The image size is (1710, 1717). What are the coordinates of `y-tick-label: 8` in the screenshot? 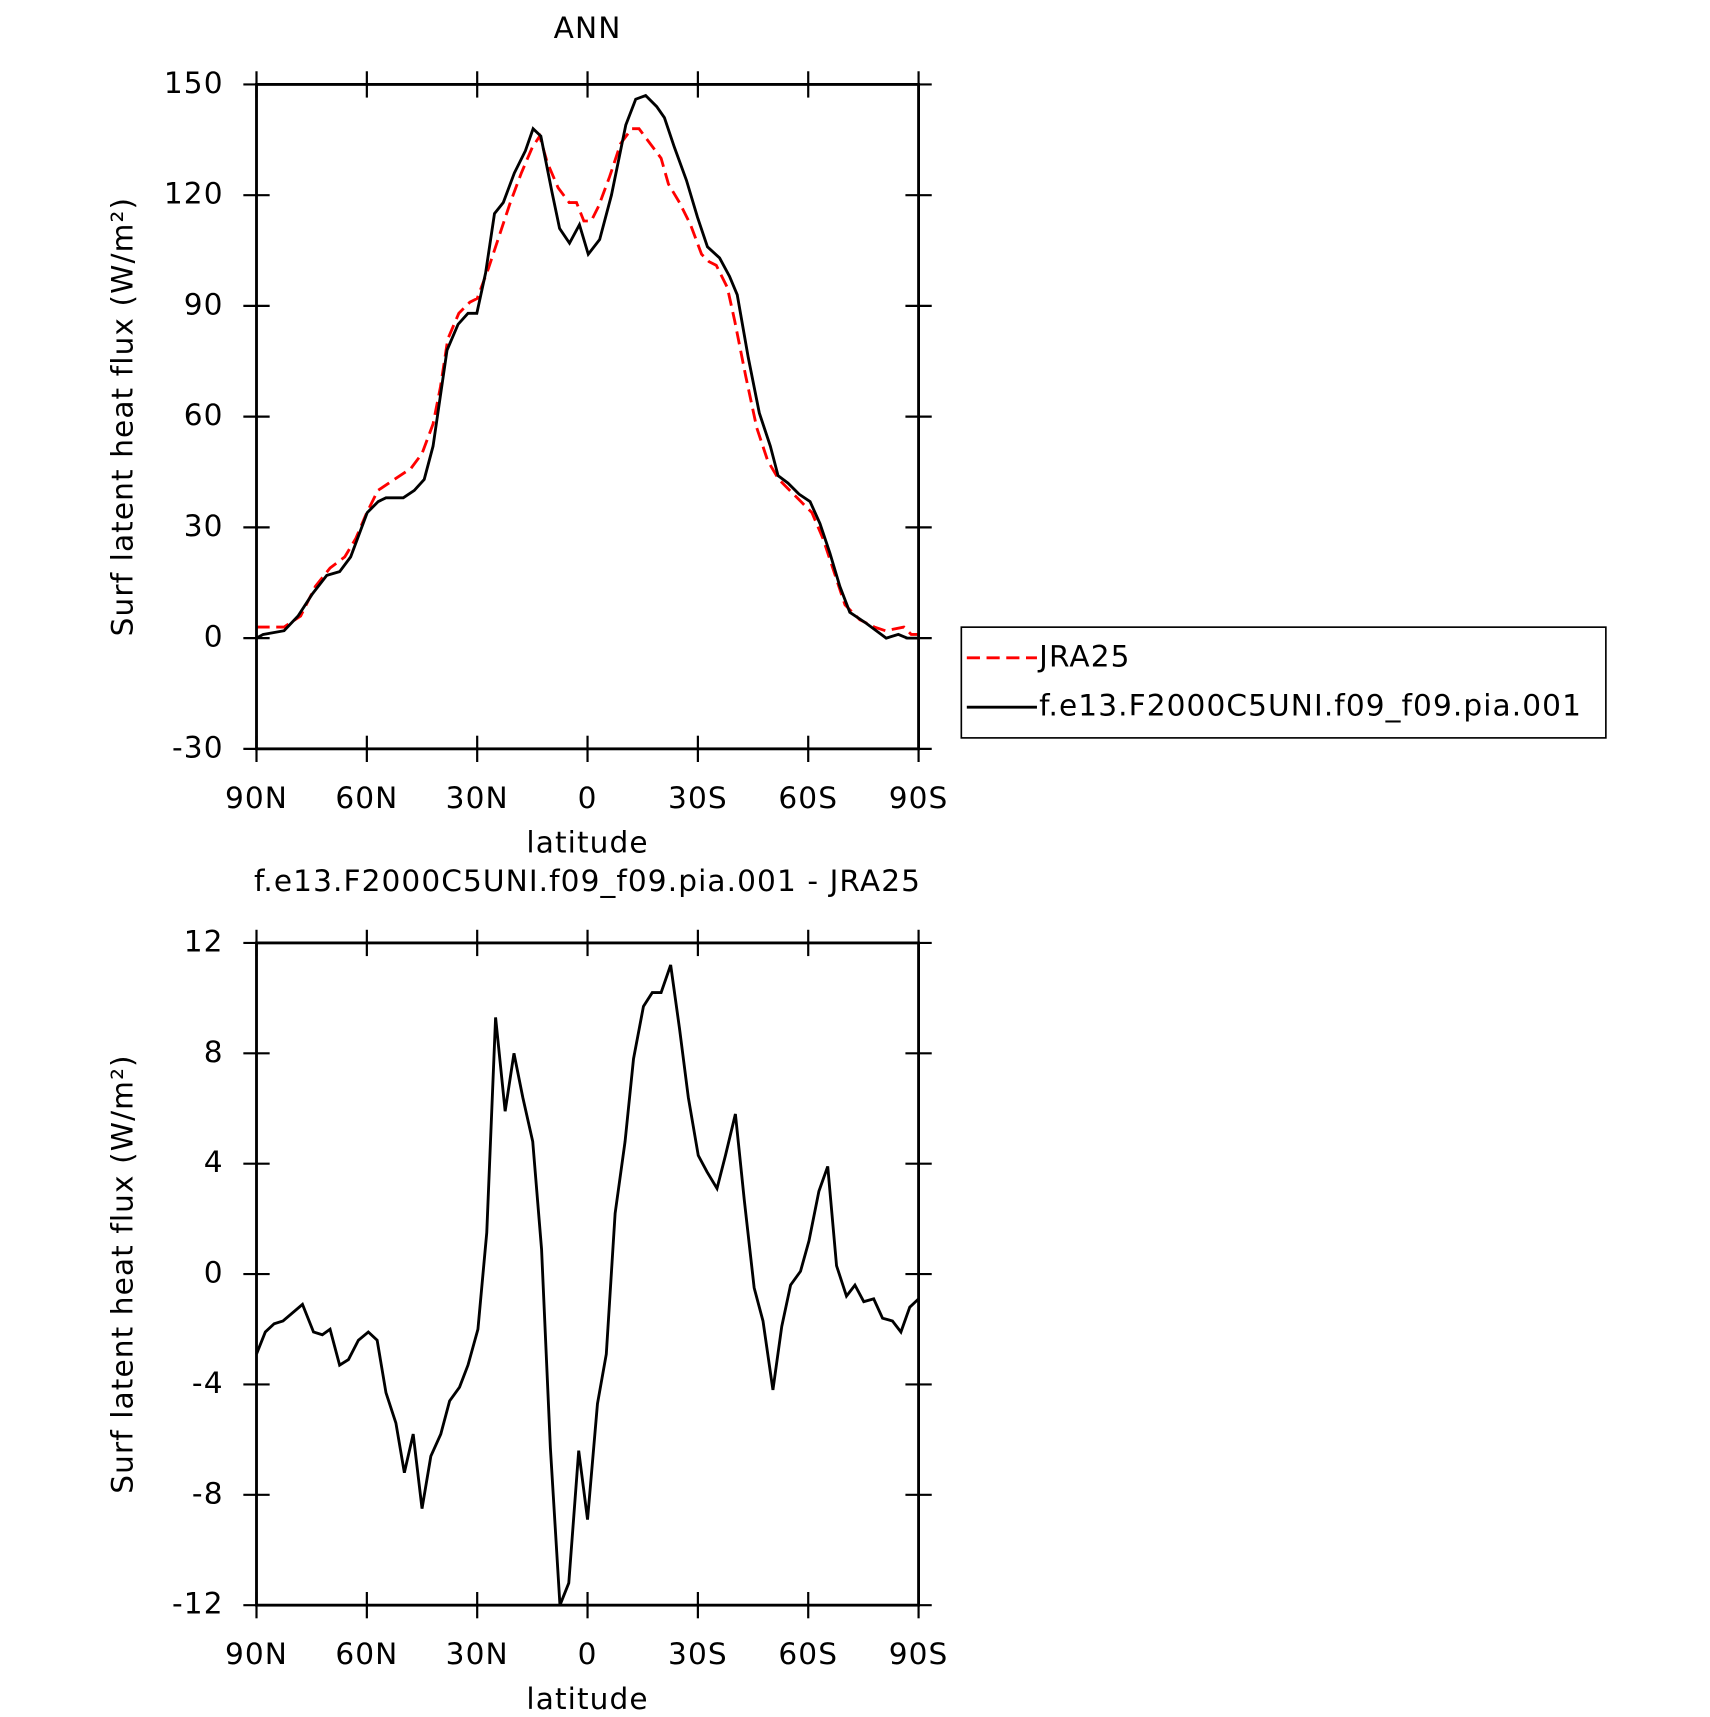 It's located at (214, 1052).